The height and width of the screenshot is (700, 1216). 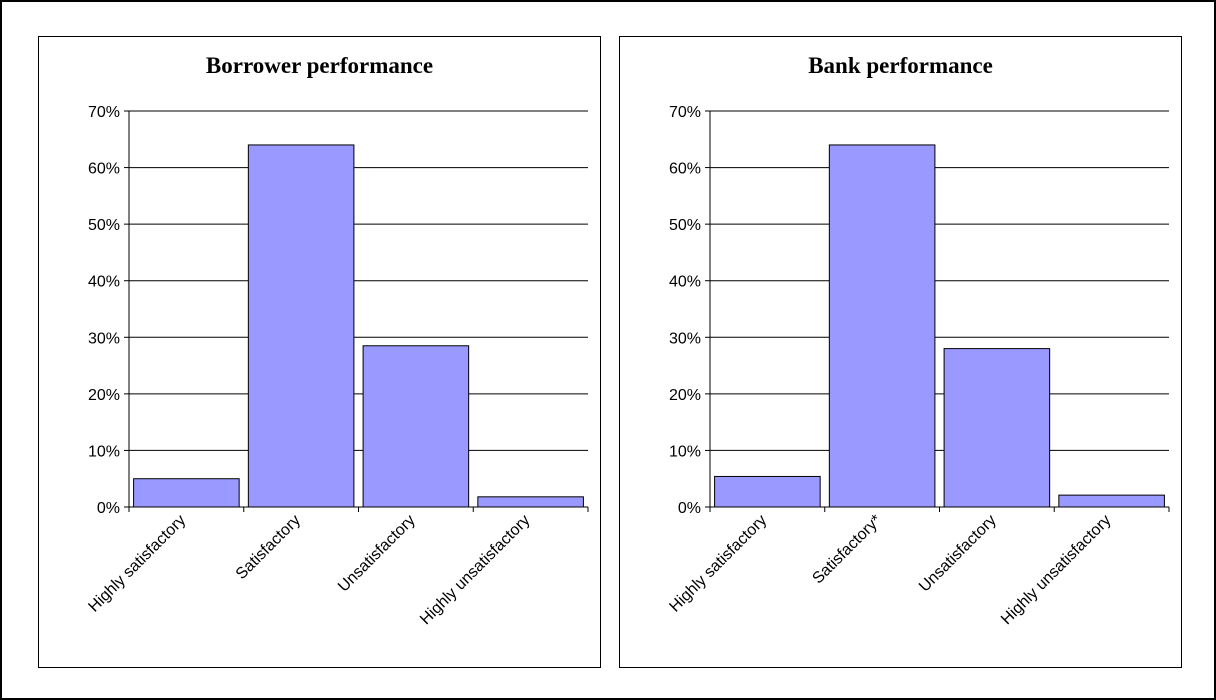 What do you see at coordinates (900, 65) in the screenshot?
I see `chart-title: Bank performance` at bounding box center [900, 65].